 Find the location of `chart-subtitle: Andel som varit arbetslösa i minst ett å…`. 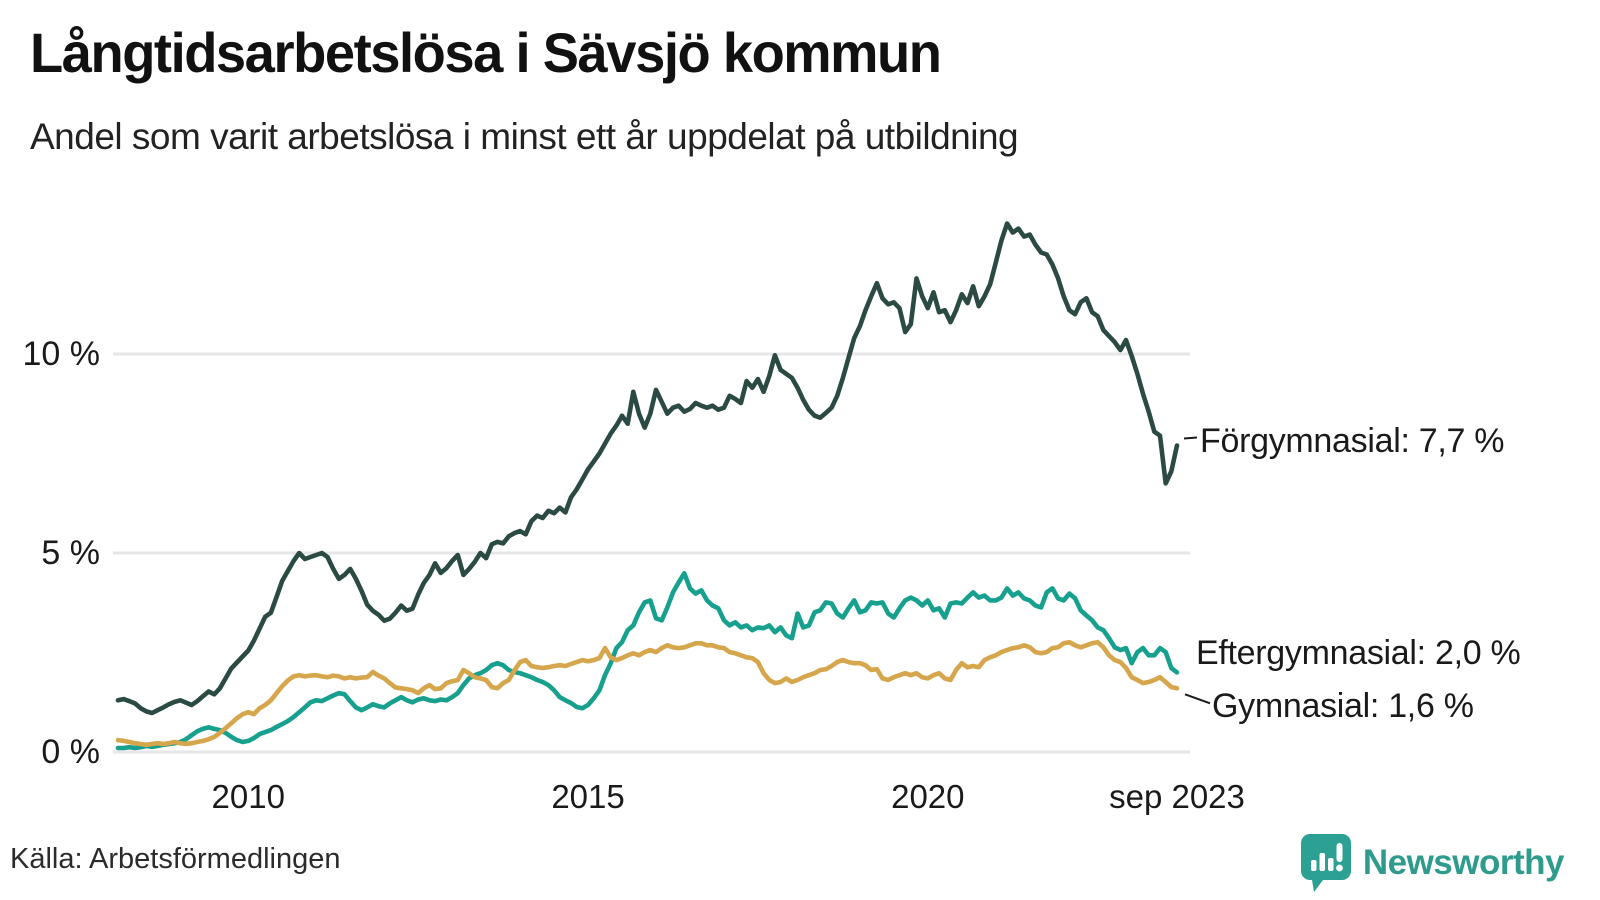

chart-subtitle: Andel som varit arbetslösa i minst ett å… is located at coordinates (524, 136).